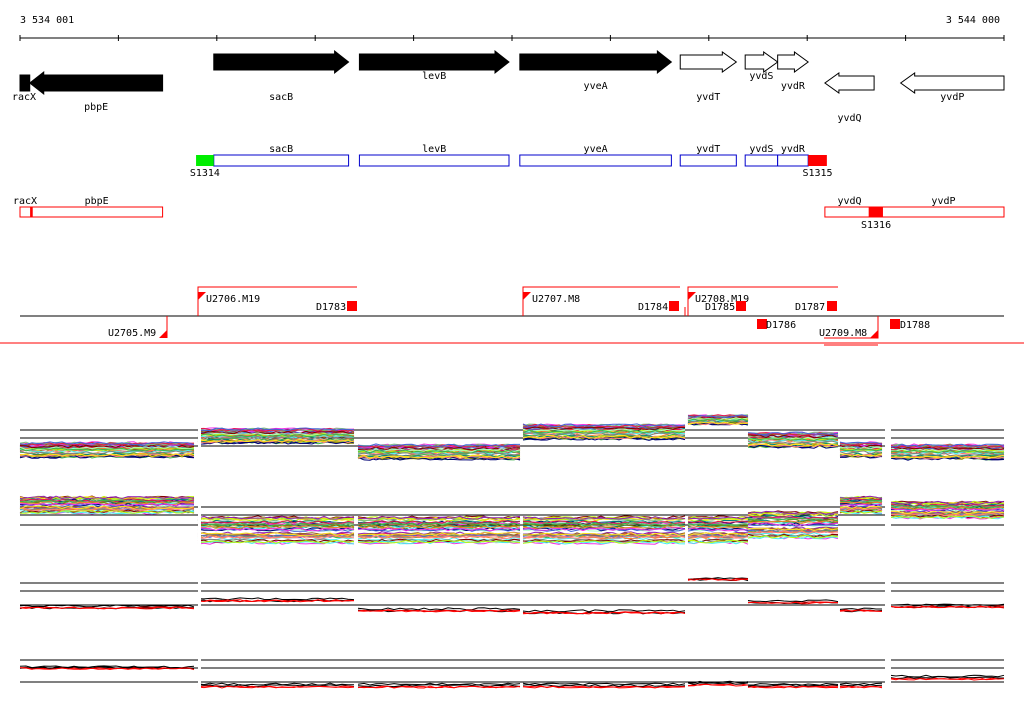  I want to click on probe-segment-u2707: U2707.M8, so click(601, 301).